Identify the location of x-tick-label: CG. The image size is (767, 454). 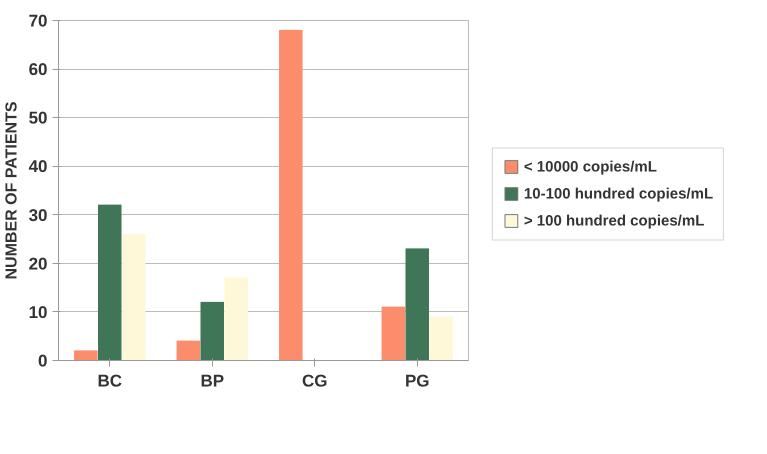
(315, 381).